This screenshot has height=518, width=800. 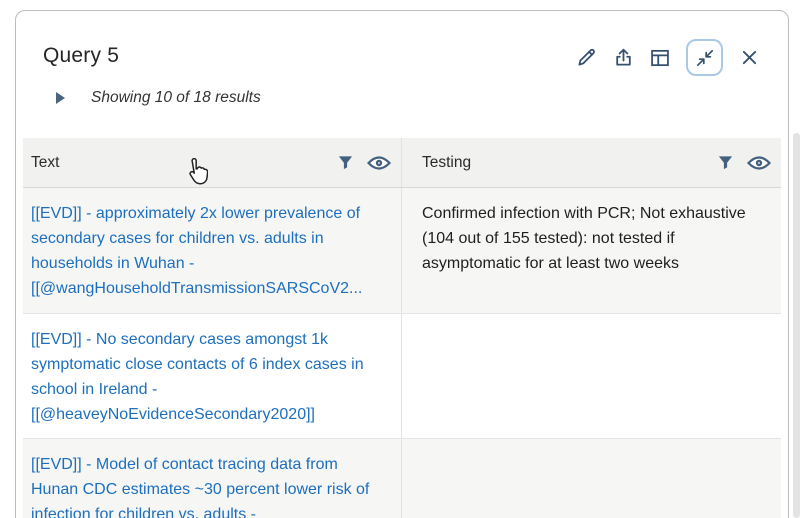 What do you see at coordinates (60, 98) in the screenshot?
I see `expand-triangle-icon` at bounding box center [60, 98].